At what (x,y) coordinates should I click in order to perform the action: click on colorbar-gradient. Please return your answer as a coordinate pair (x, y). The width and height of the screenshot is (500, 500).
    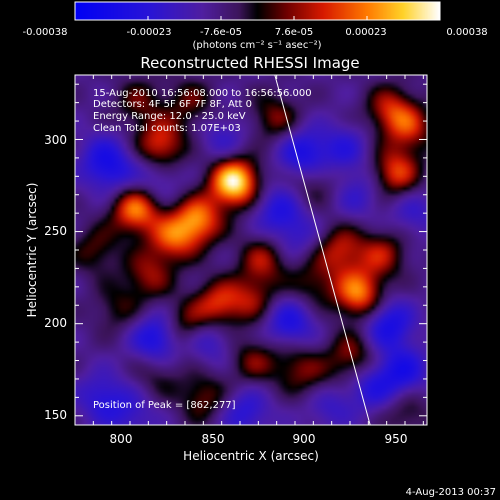
    Looking at the image, I should click on (257, 11).